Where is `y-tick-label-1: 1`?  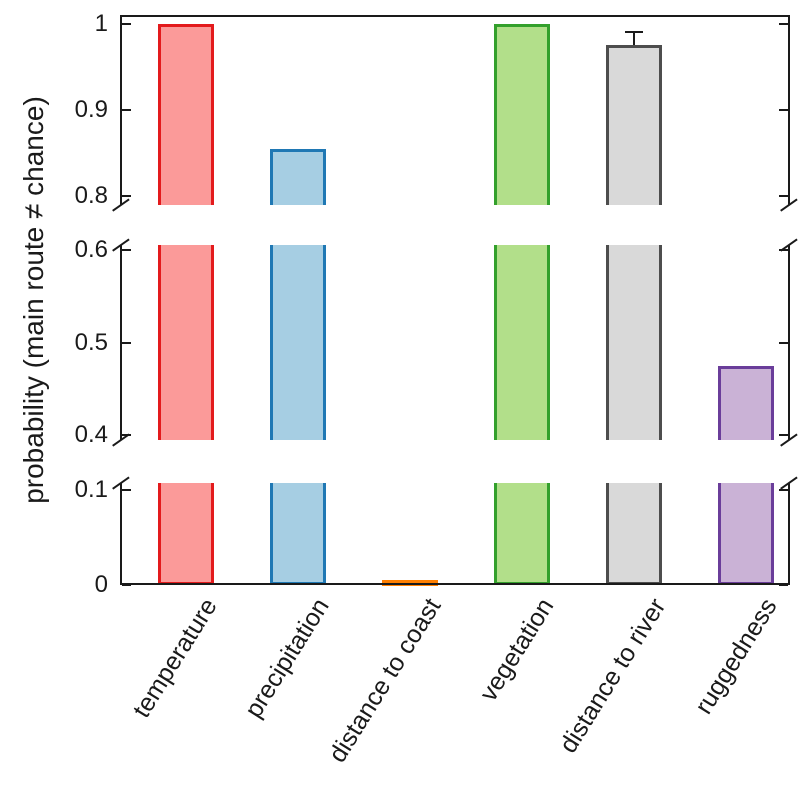
y-tick-label-1: 1 is located at coordinates (101, 23).